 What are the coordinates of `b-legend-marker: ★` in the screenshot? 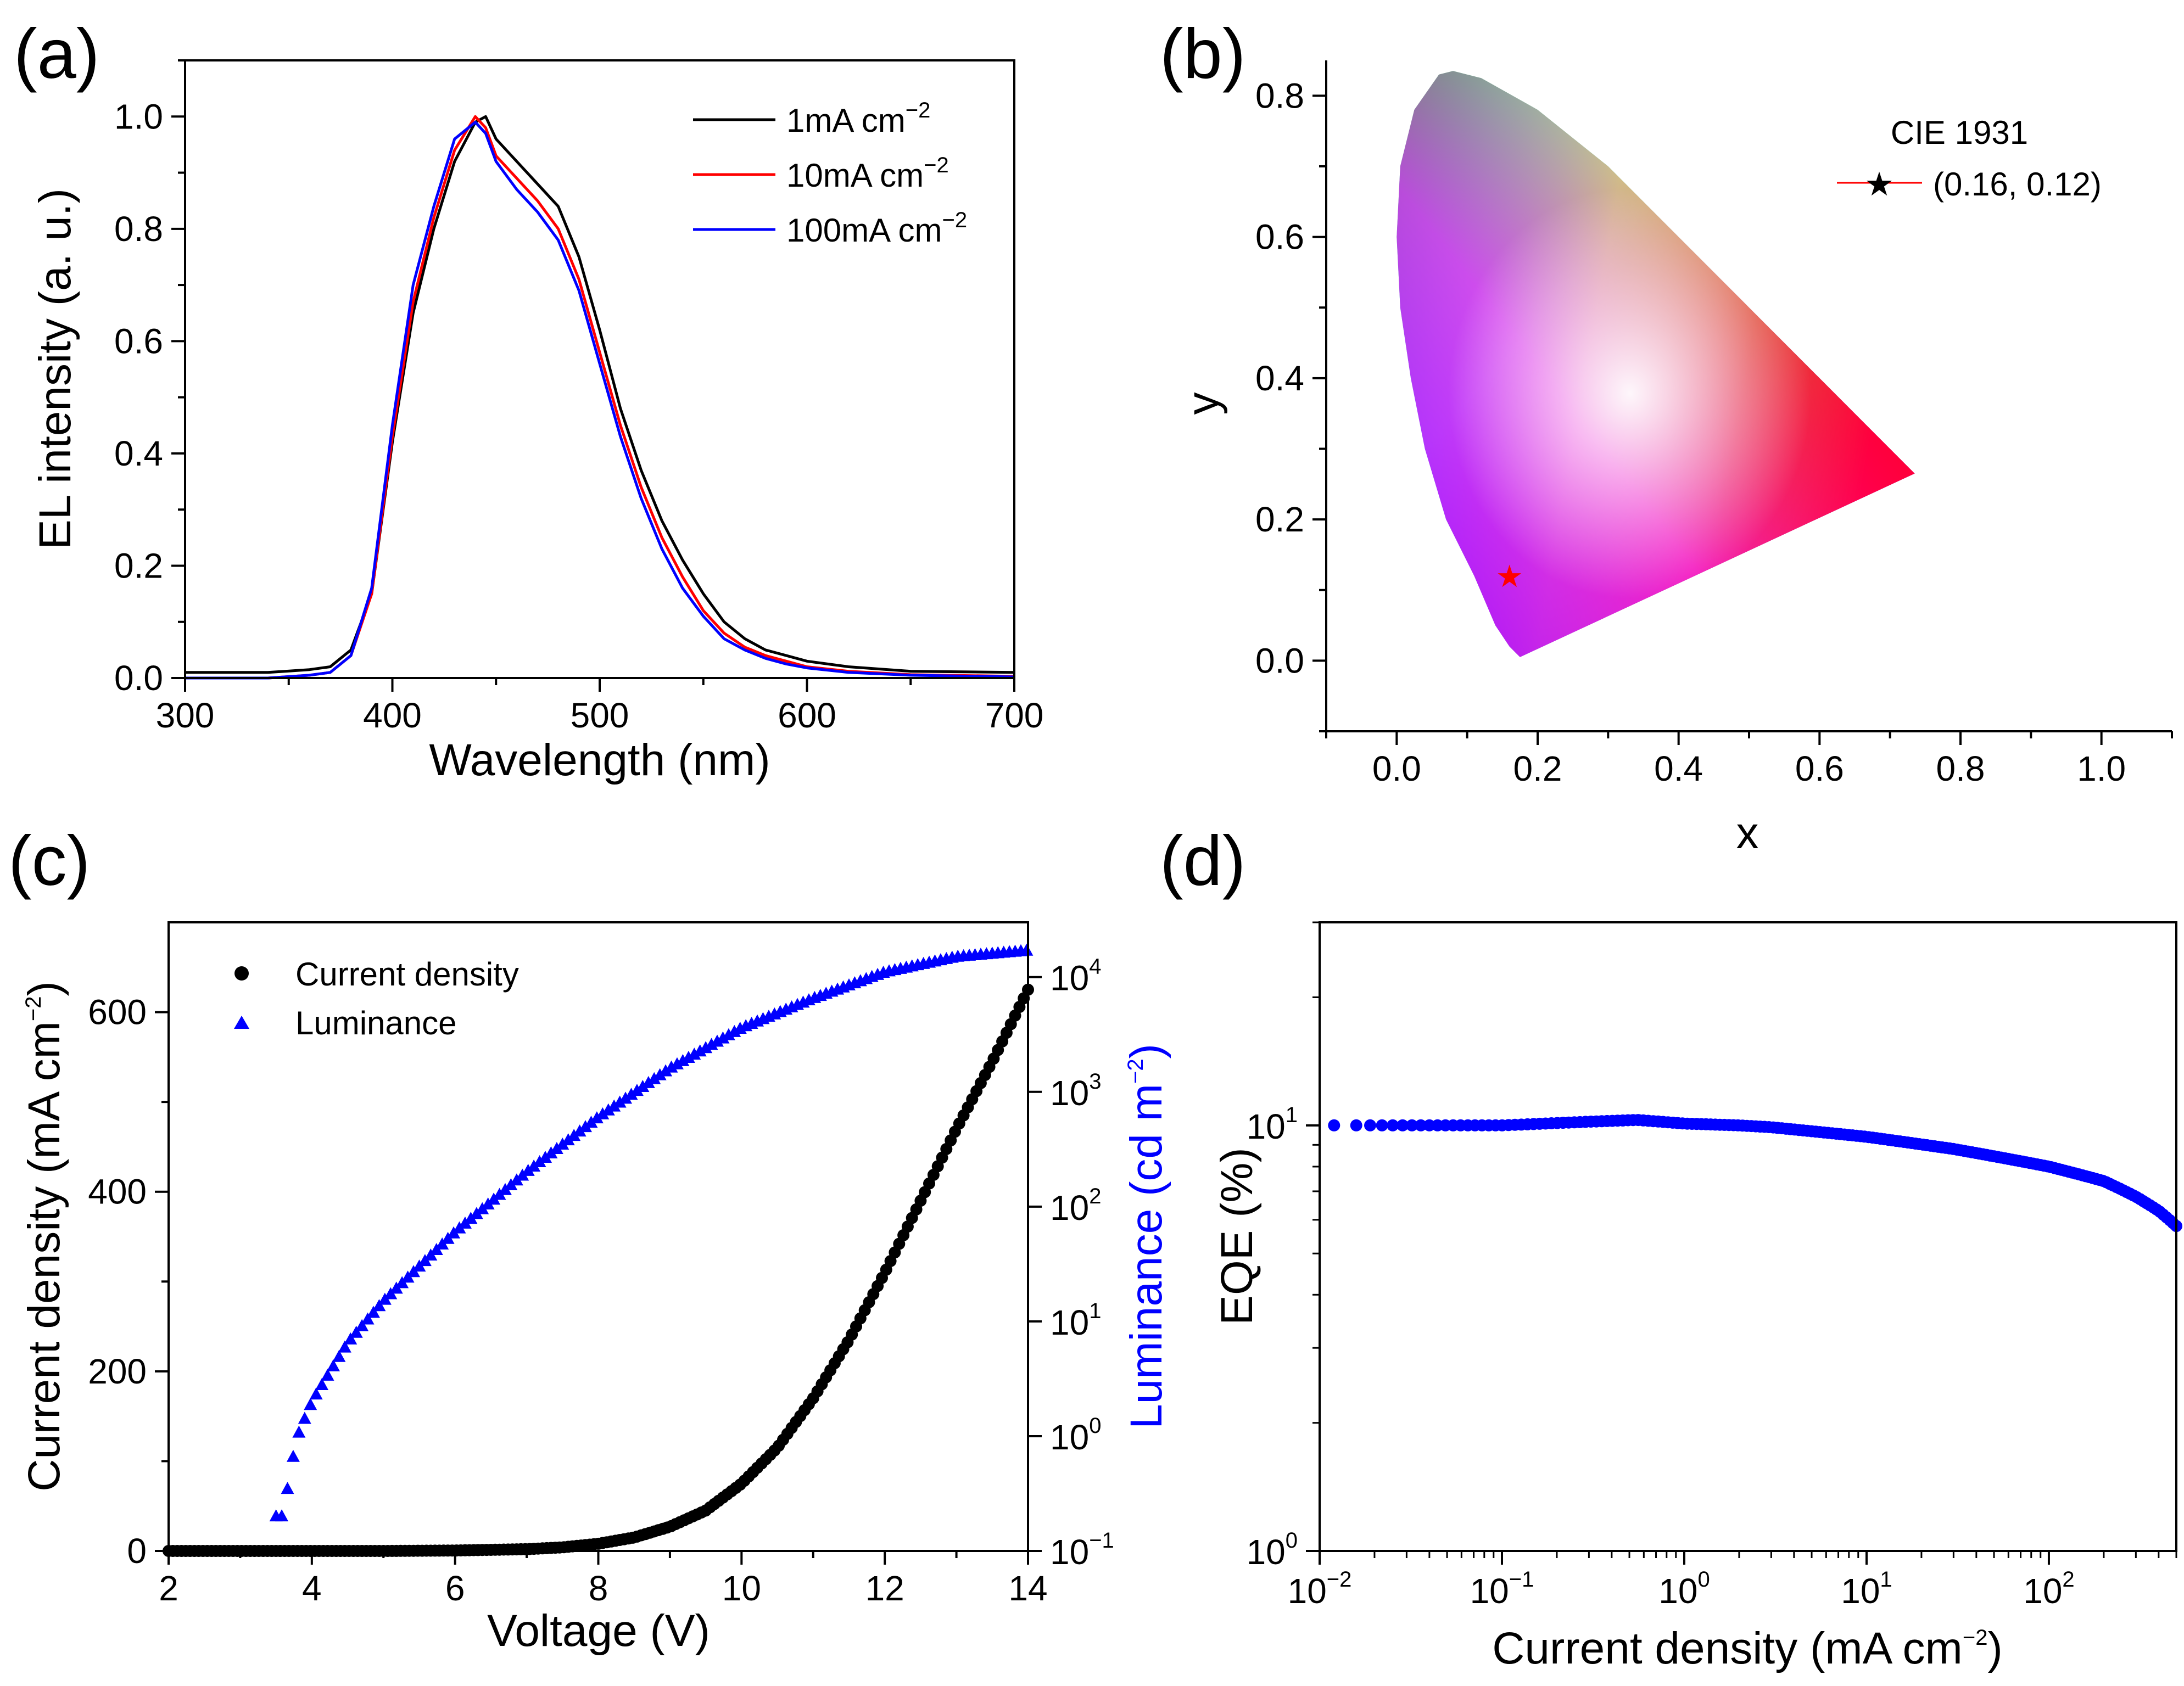 It's located at (1879, 184).